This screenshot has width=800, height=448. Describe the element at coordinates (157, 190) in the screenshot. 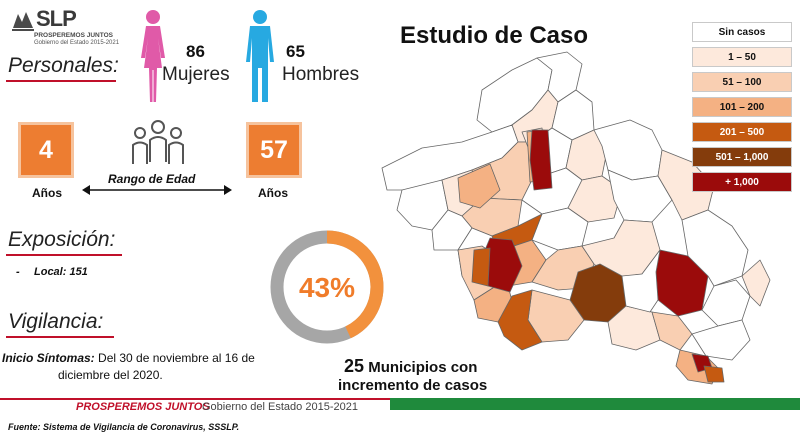

I see `double-arrow-icon` at that location.